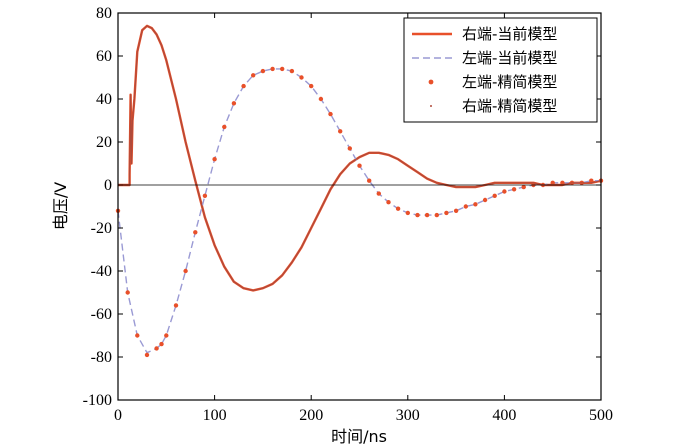  Describe the element at coordinates (104, 56) in the screenshot. I see `y-tick-label: 60` at that location.